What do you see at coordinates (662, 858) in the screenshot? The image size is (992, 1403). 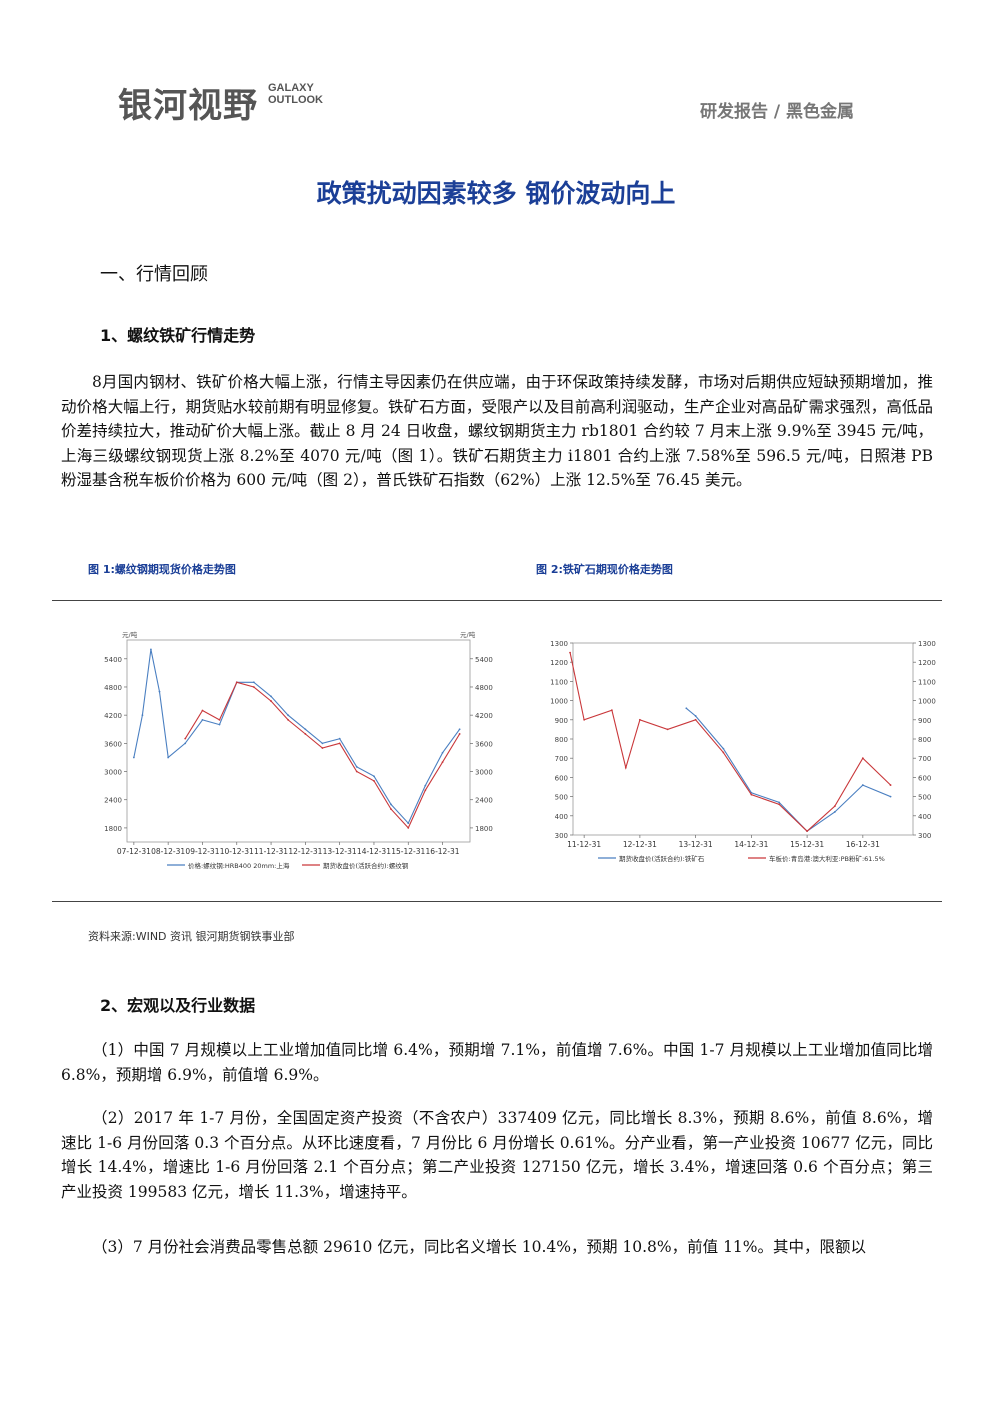 I see `legend-label-1: 期货收盘价(活跃合约):铁矿石` at bounding box center [662, 858].